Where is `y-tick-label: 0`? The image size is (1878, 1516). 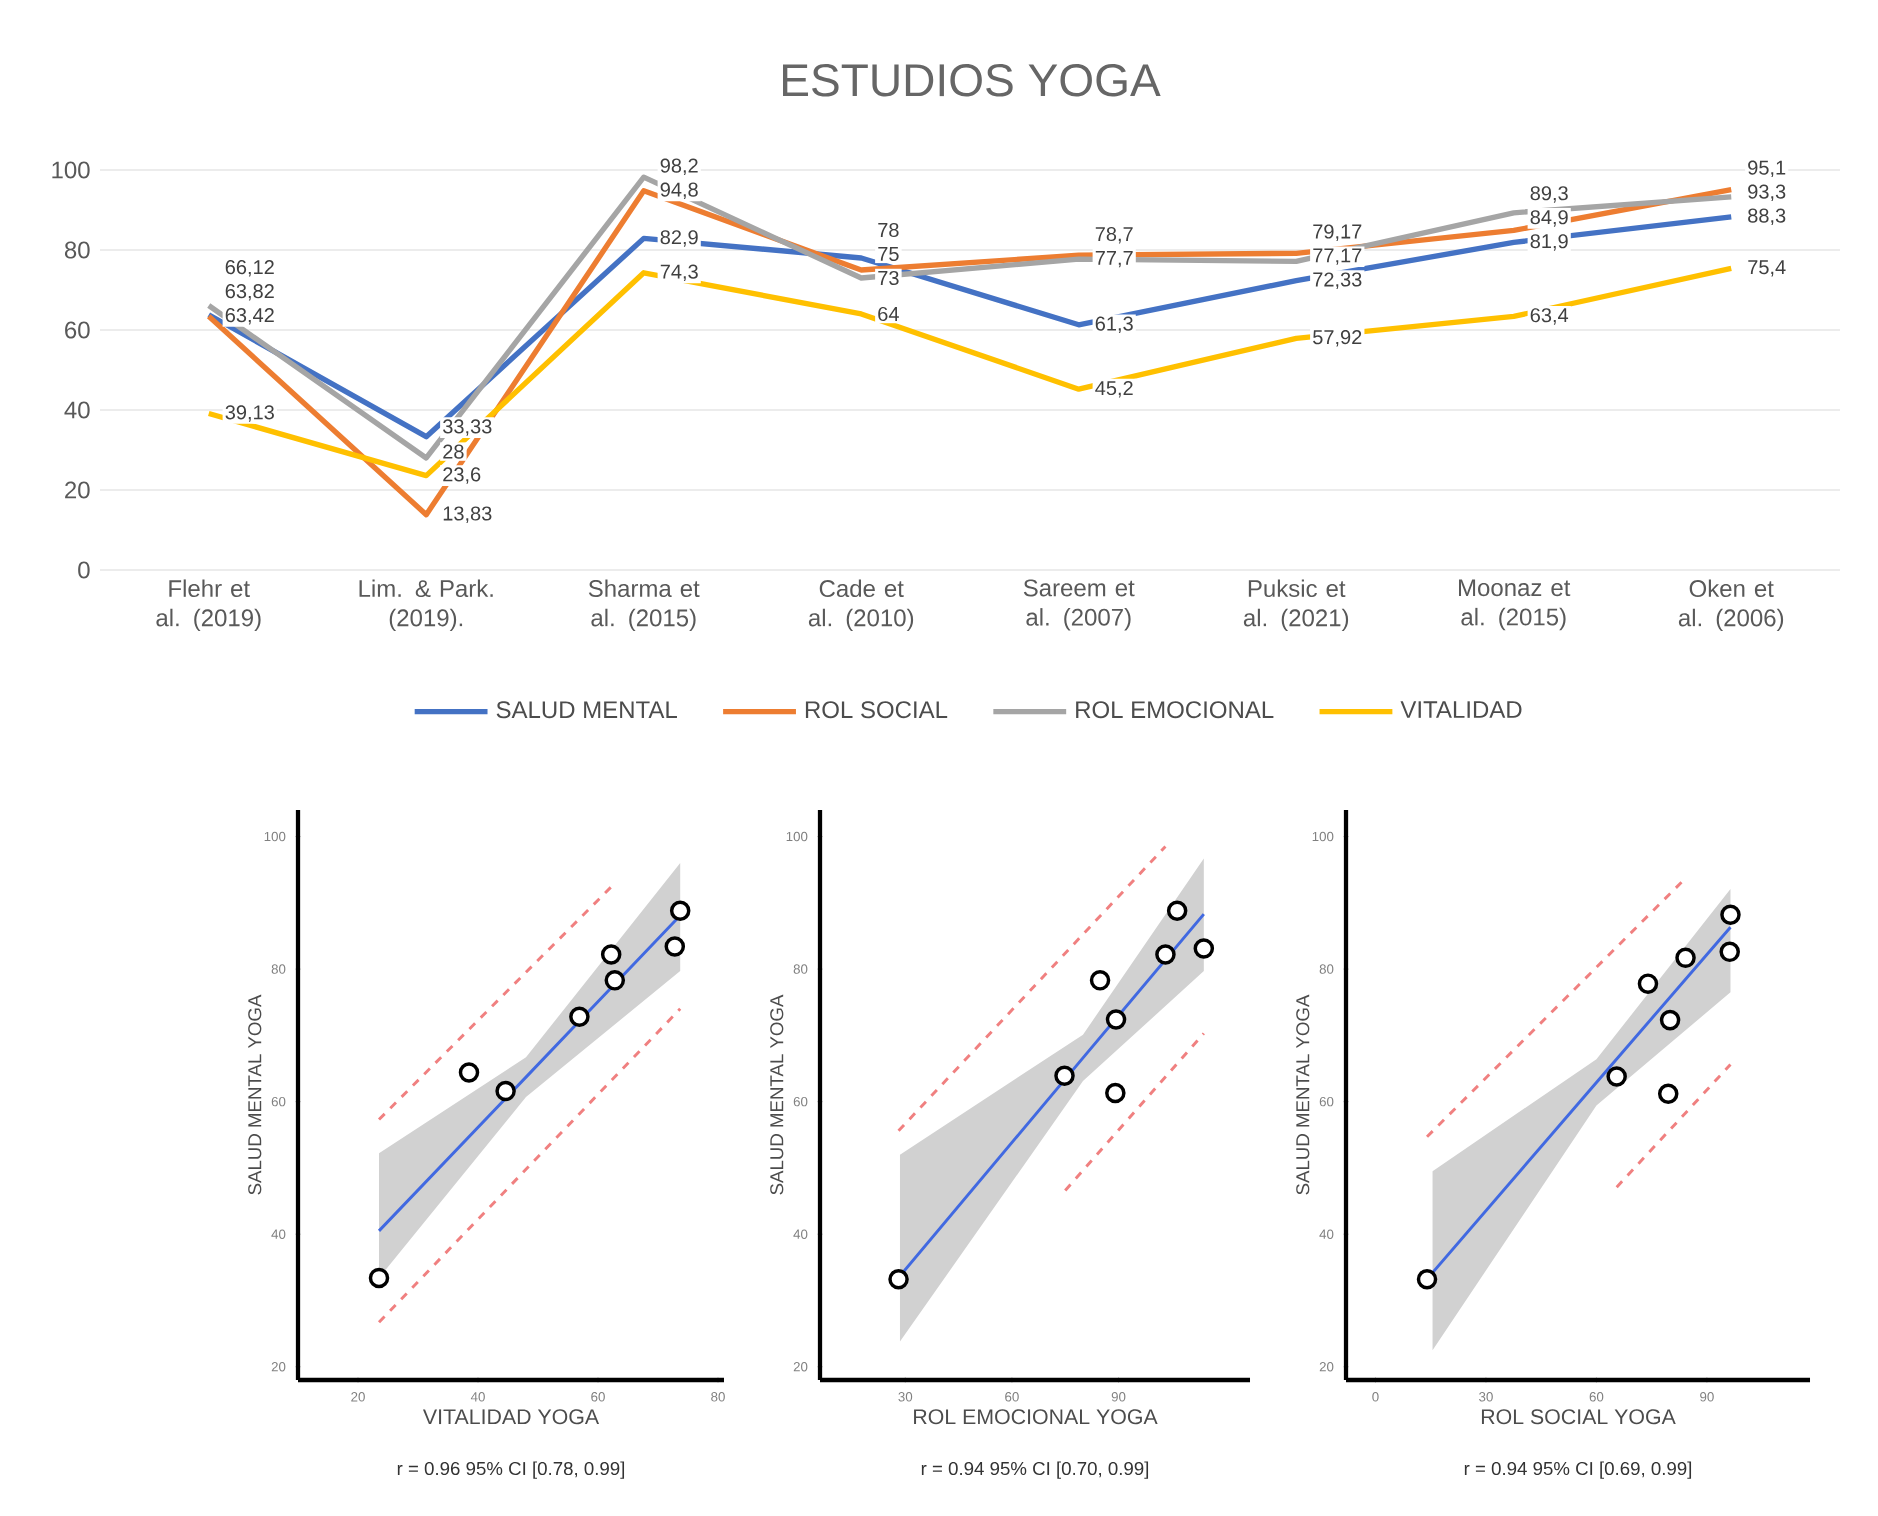 y-tick-label: 0 is located at coordinates (84, 570).